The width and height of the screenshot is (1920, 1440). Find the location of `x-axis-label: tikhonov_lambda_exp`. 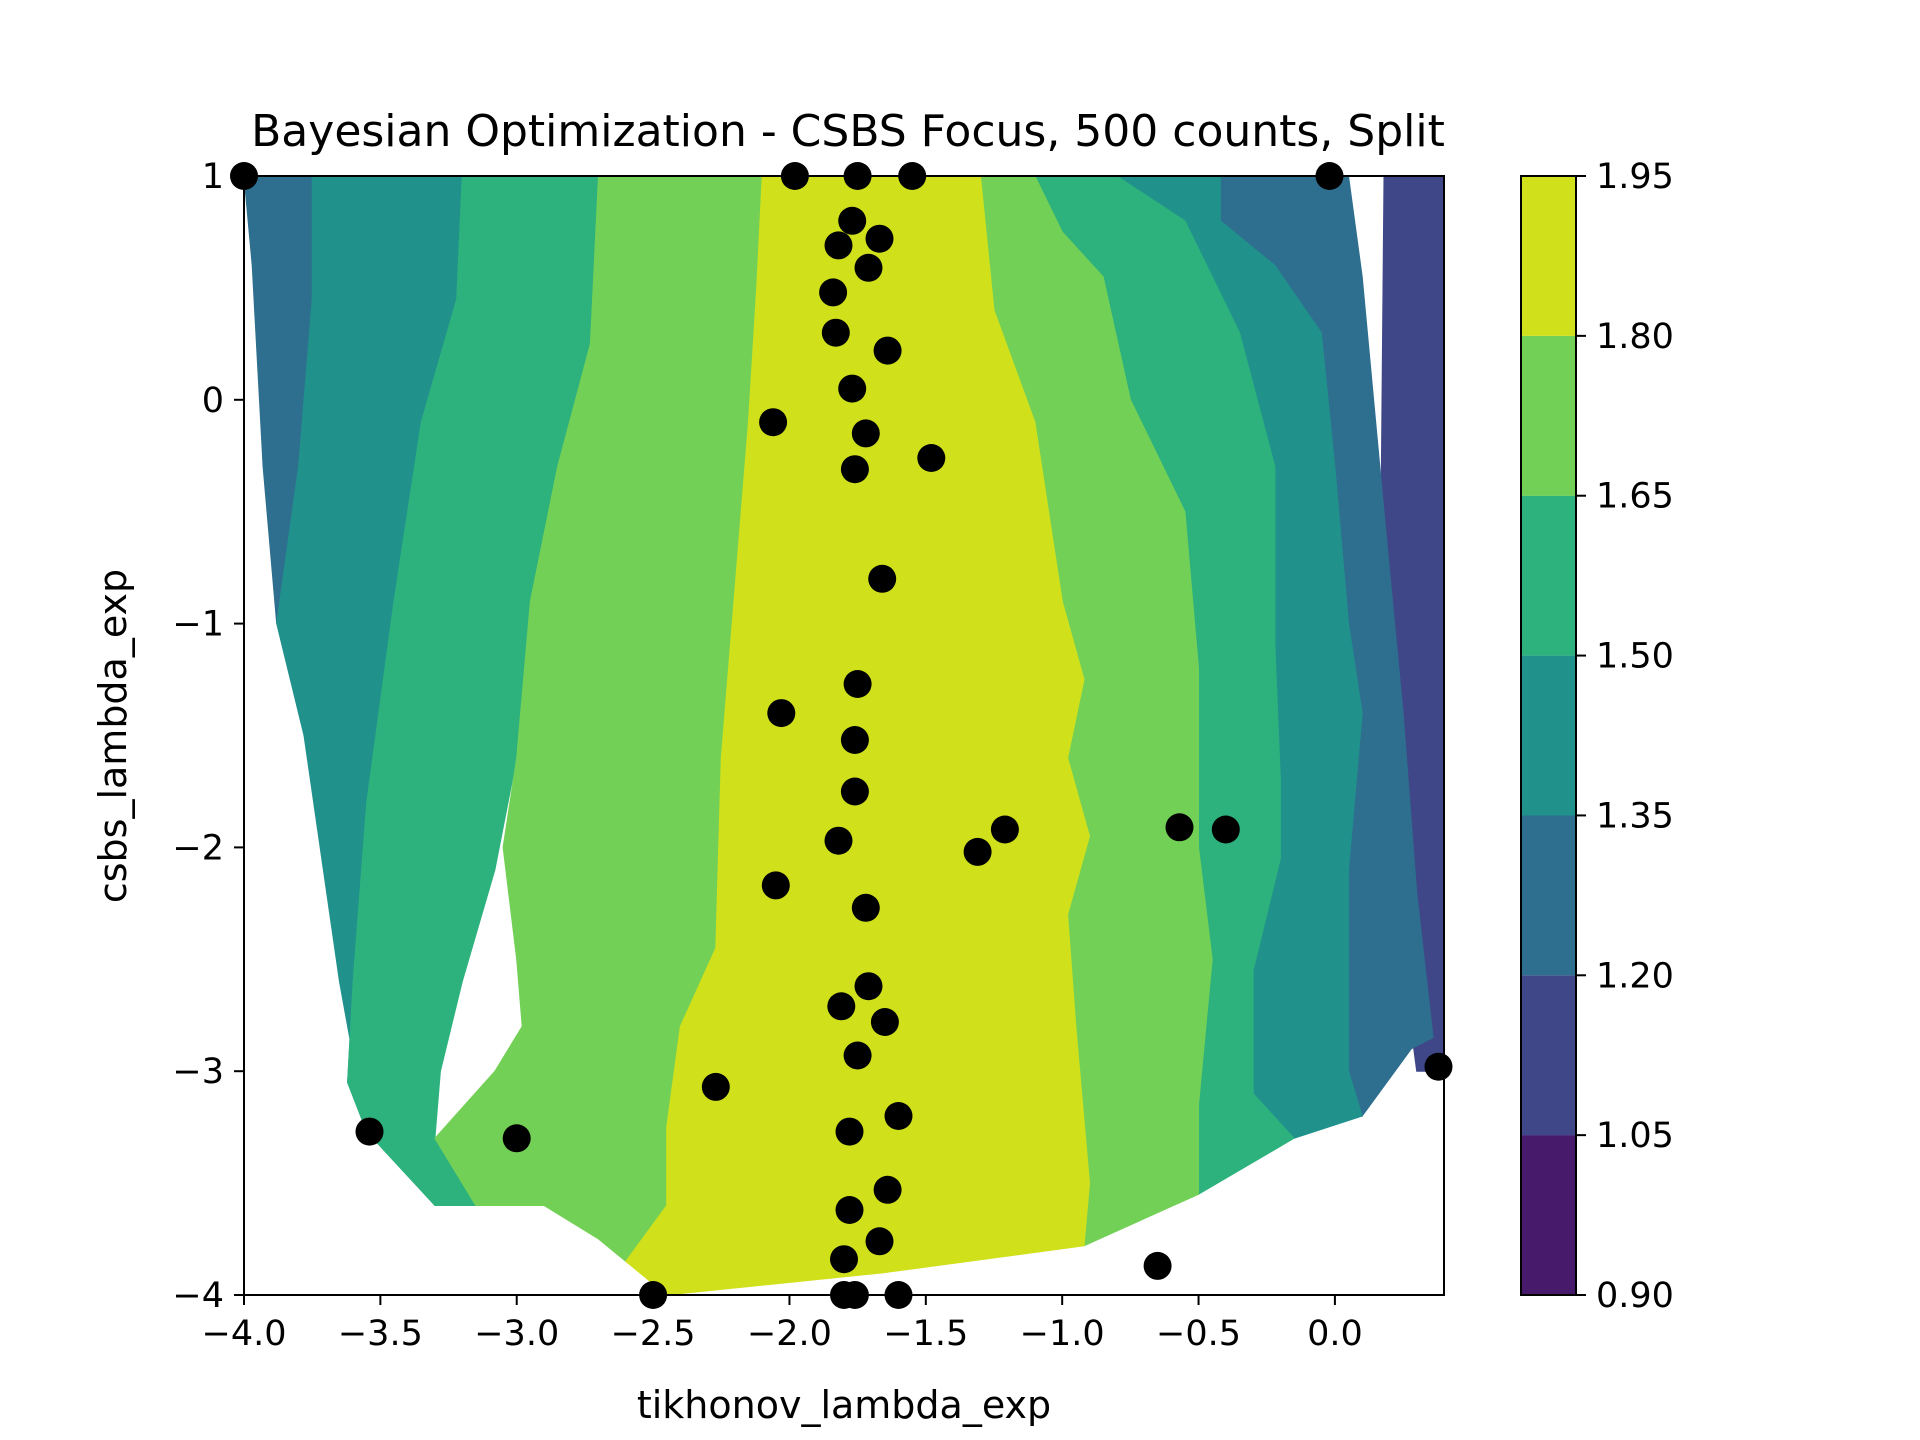

x-axis-label: tikhonov_lambda_exp is located at coordinates (844, 1405).